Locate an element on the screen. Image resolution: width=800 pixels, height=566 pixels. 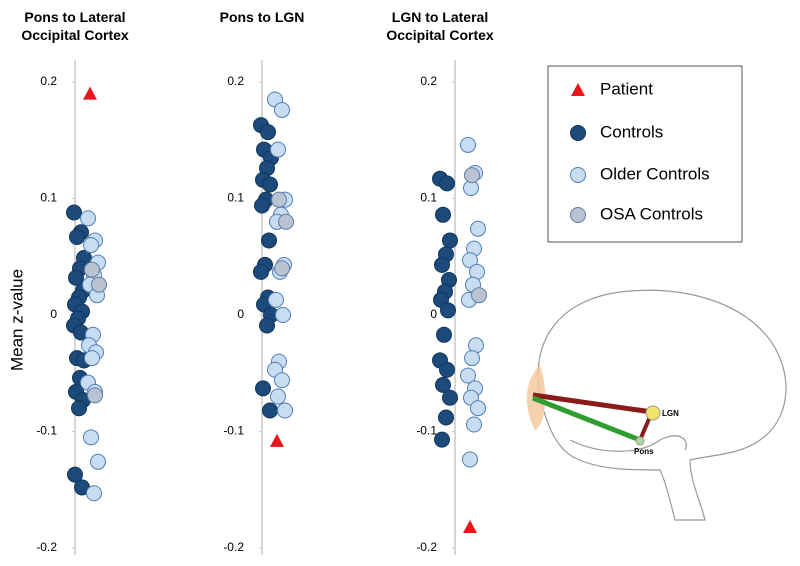
brain-outline is located at coordinates (662, 405).